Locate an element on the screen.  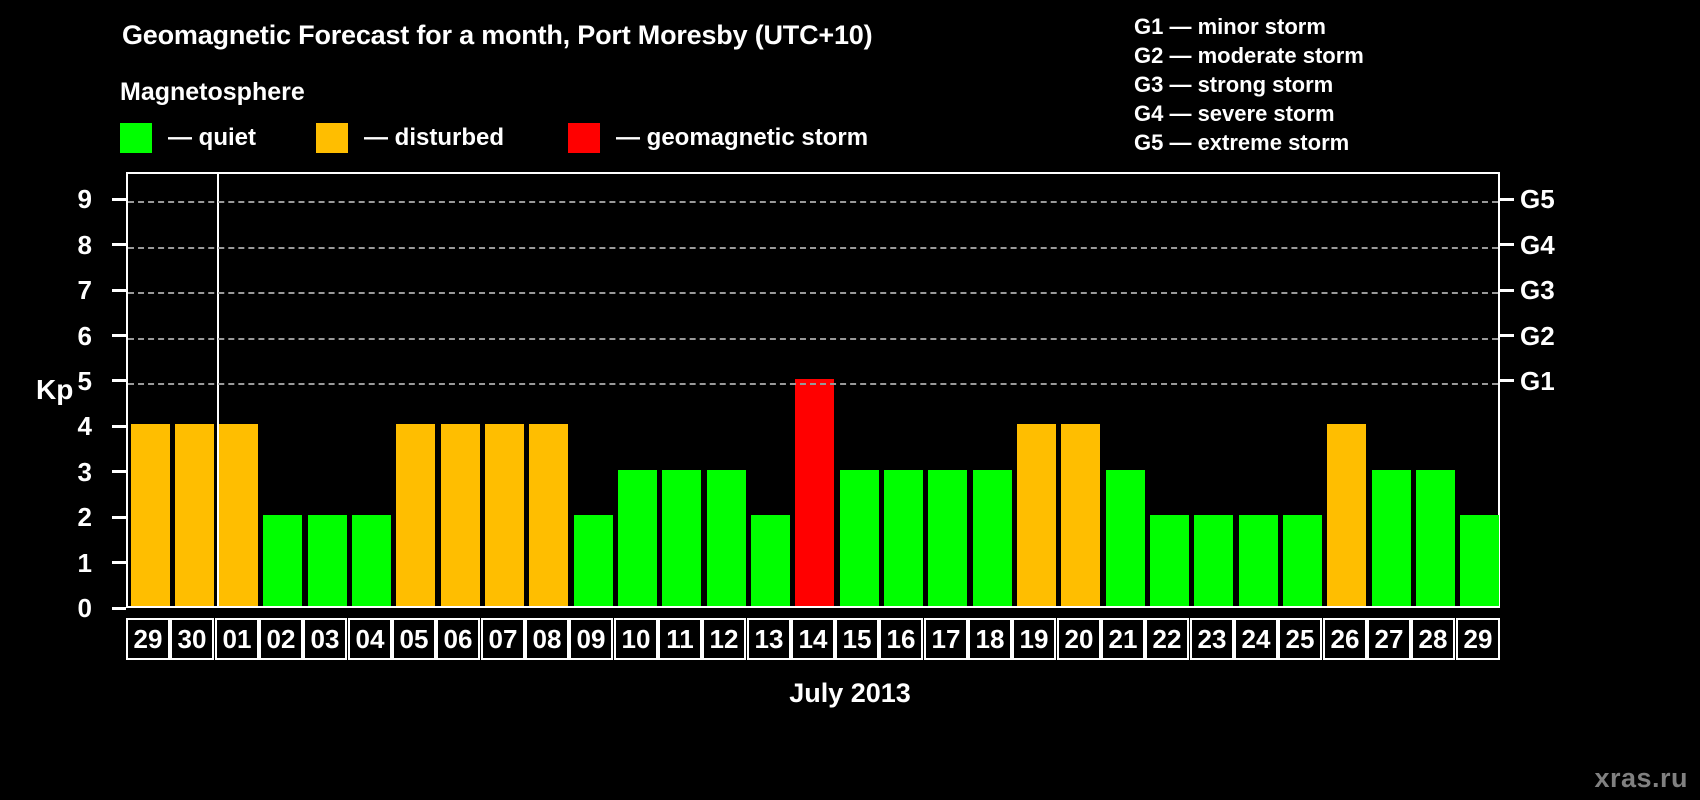
date-label-0: 29 is located at coordinates (148, 639).